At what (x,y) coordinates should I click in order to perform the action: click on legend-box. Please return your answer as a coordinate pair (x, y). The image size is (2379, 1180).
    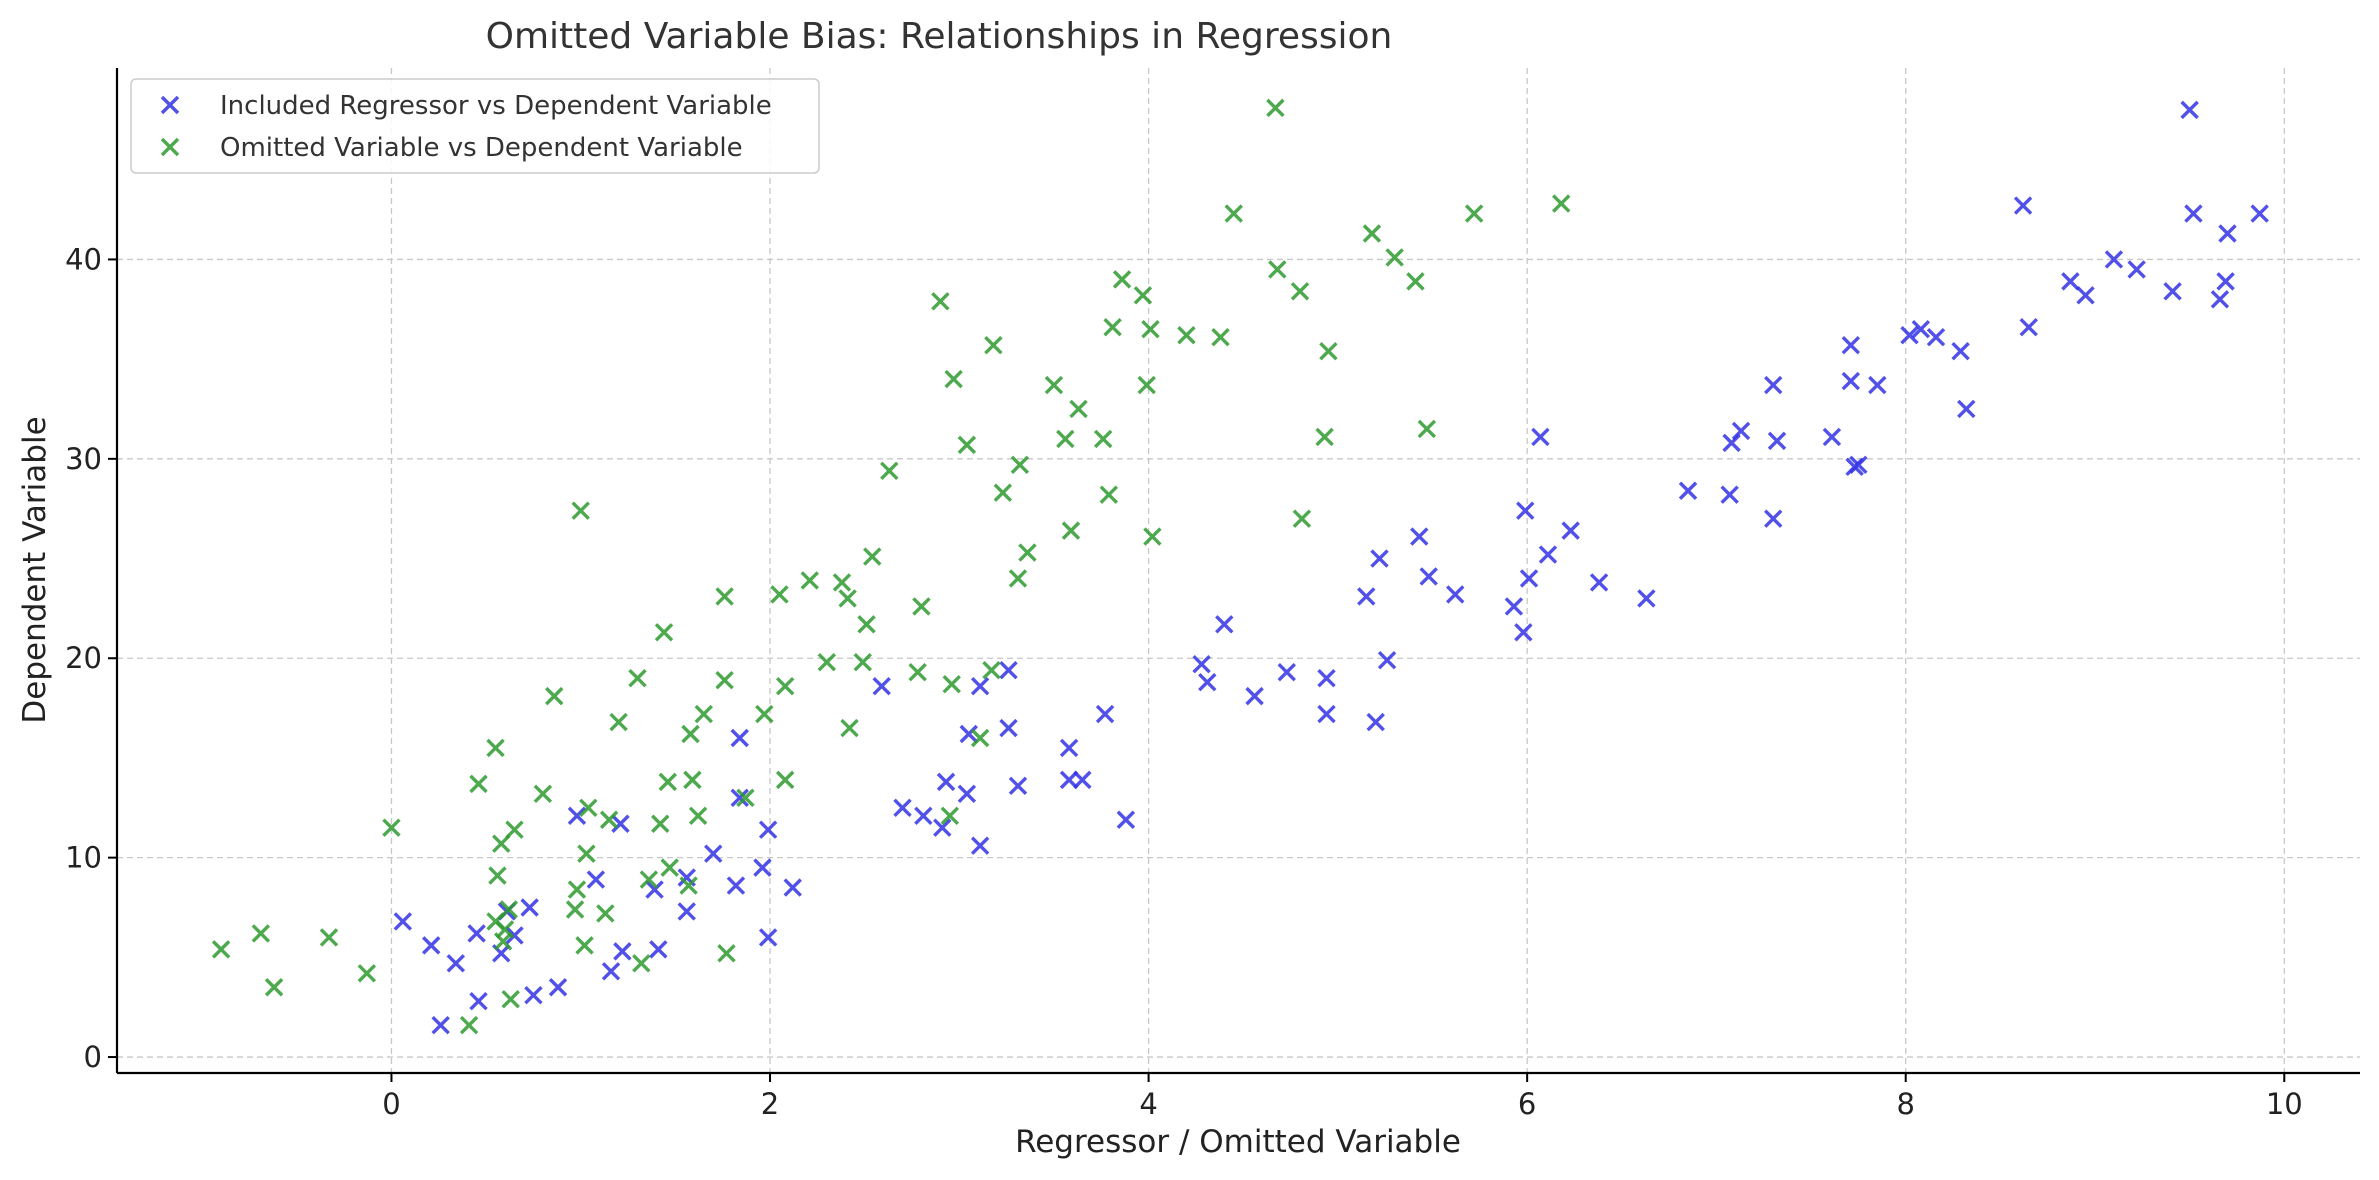
    Looking at the image, I should click on (475, 126).